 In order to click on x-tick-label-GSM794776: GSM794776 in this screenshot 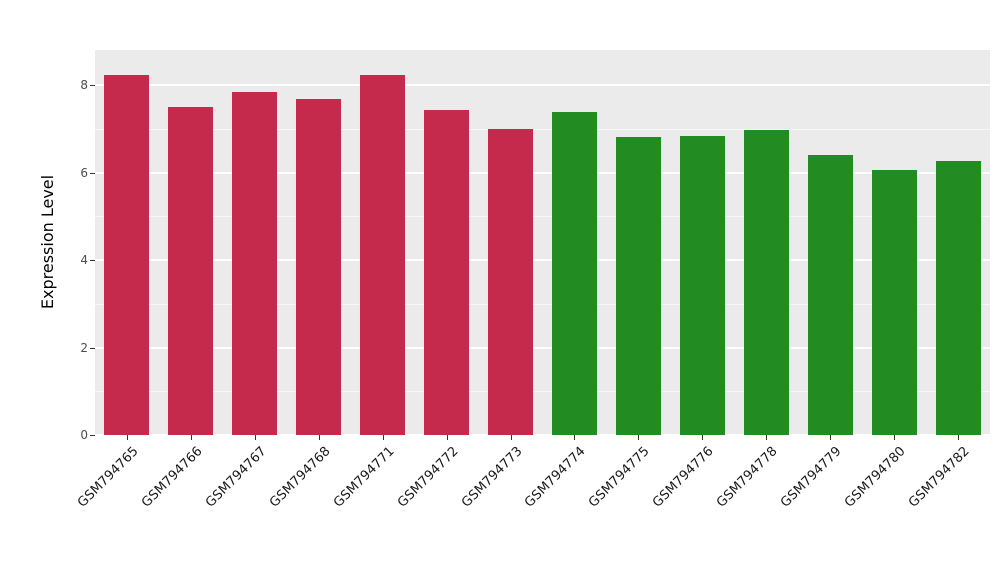, I will do `click(683, 477)`.